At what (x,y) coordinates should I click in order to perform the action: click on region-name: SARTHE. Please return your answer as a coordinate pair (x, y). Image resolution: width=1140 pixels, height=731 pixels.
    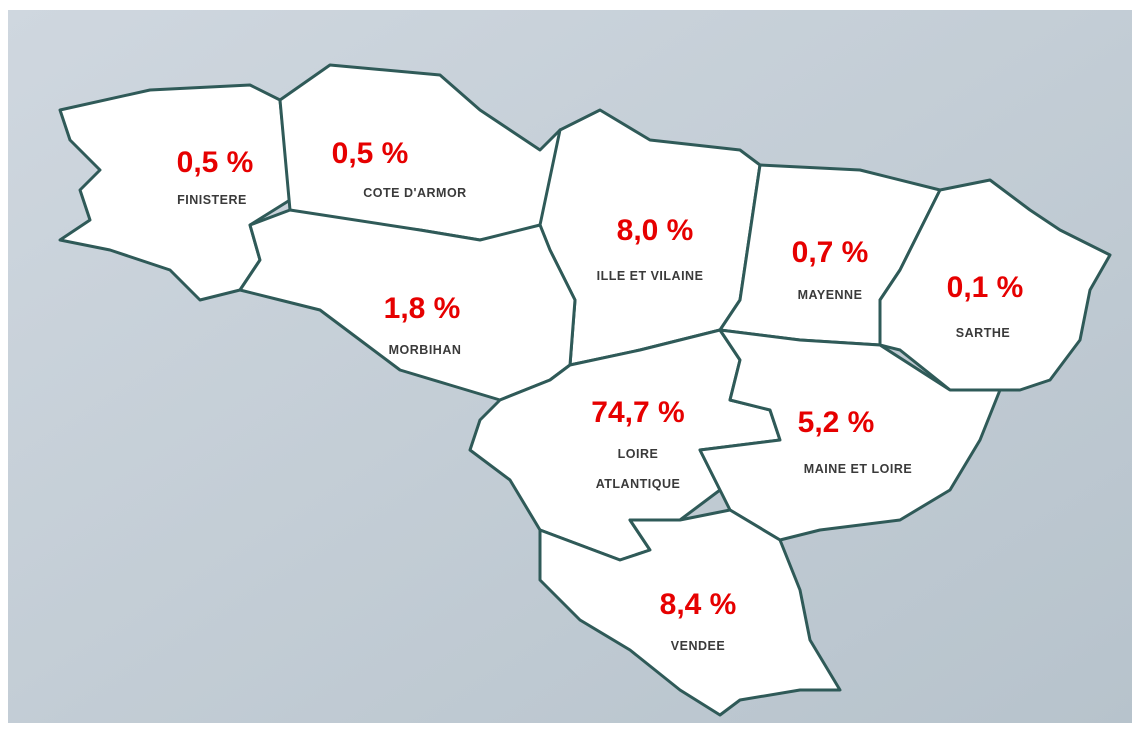
    Looking at the image, I should click on (983, 333).